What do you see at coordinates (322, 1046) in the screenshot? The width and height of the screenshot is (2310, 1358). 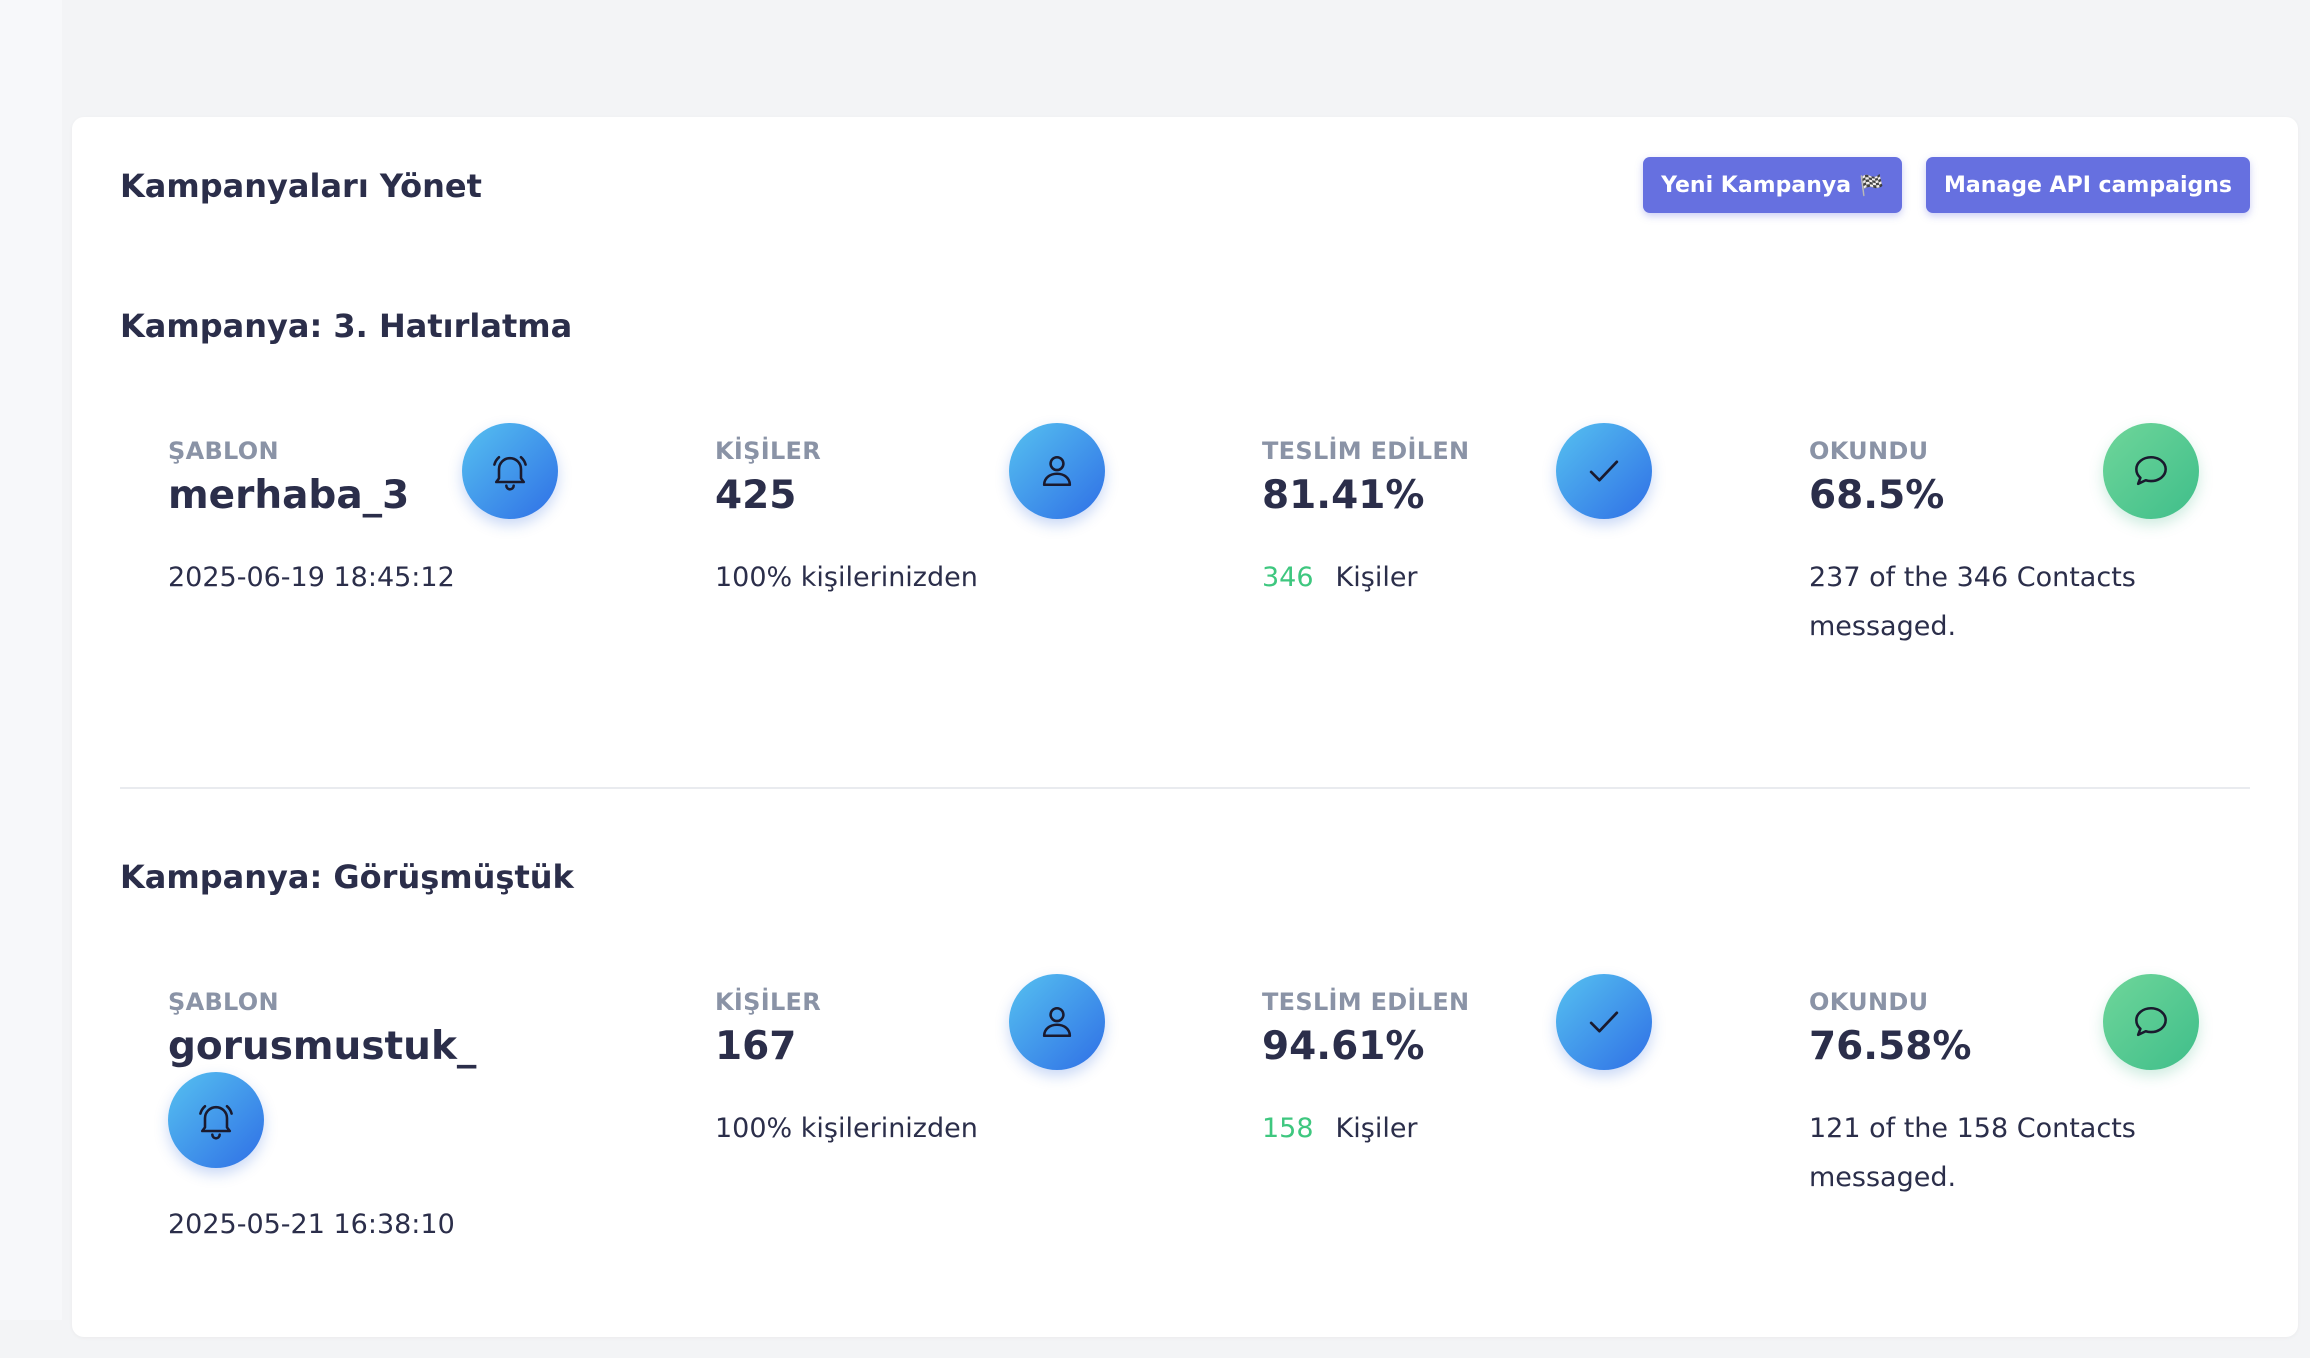 I see `stat-value: gorusmustuk_` at bounding box center [322, 1046].